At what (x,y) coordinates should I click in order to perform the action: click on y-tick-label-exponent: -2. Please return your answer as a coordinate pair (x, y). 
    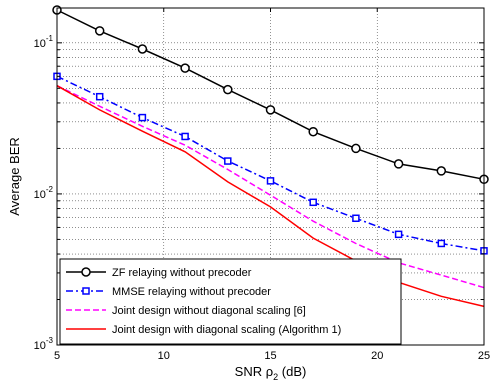
    Looking at the image, I should click on (50, 189).